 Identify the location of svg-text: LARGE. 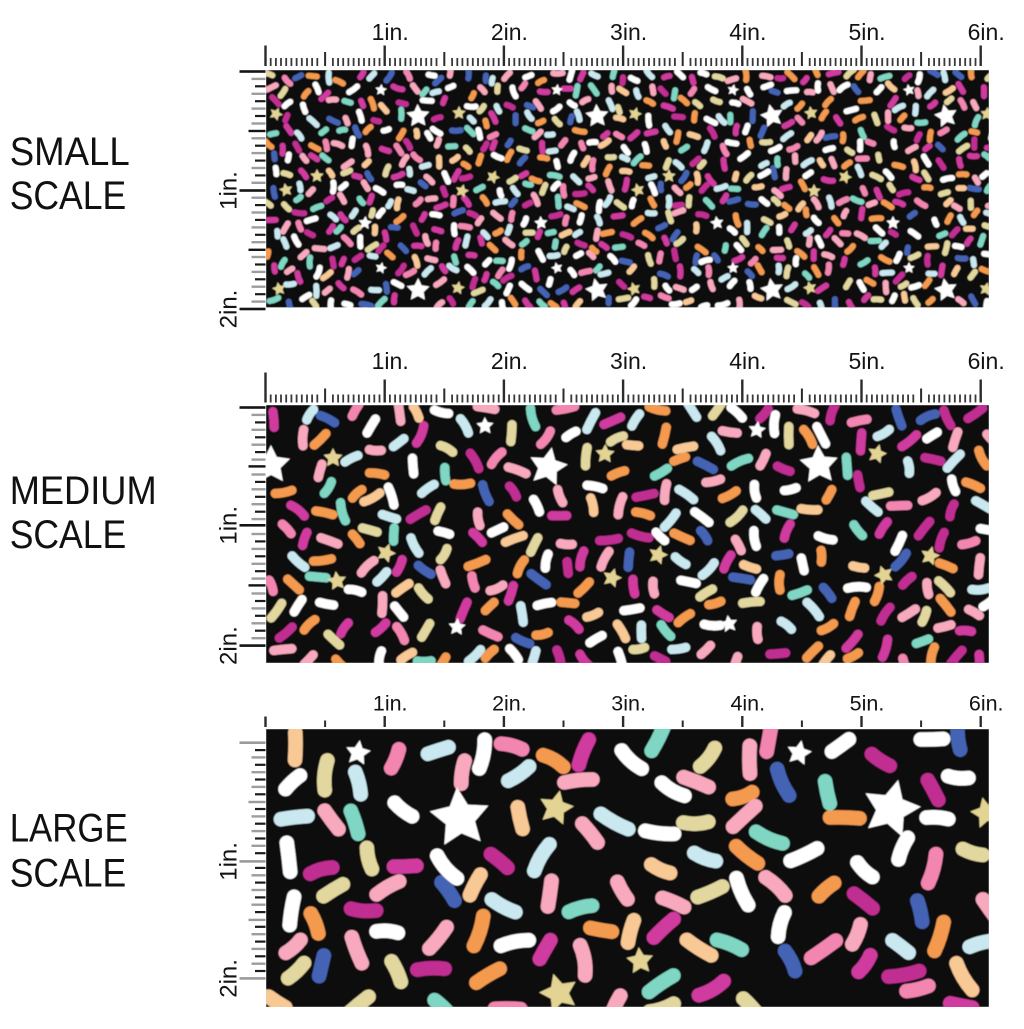
(69, 829).